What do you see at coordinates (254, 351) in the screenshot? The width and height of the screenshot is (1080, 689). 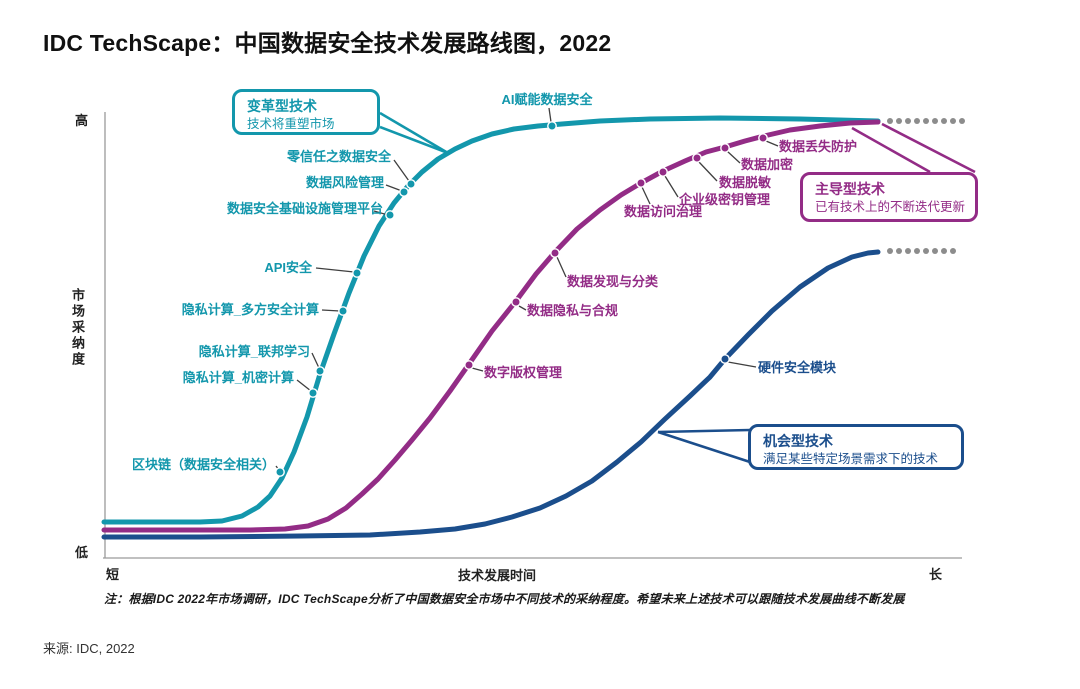 I see `tech-label: 隐私计算_联邦学习` at bounding box center [254, 351].